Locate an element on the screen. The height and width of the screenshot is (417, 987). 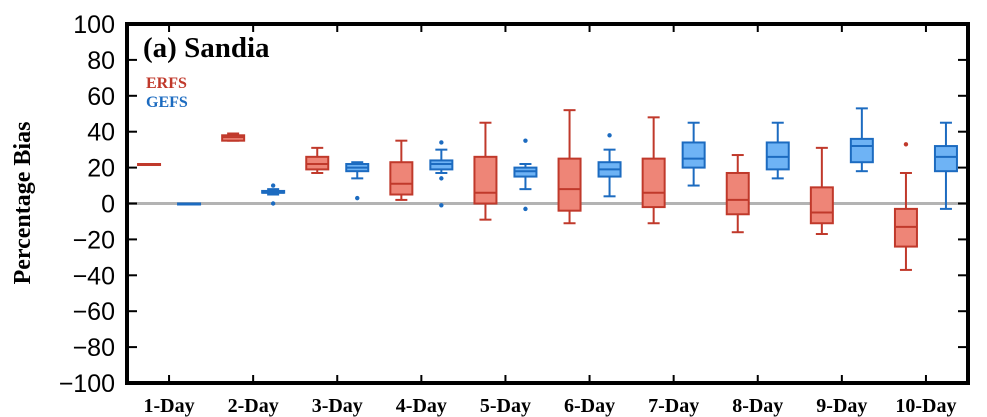
box-erfs-8-day is located at coordinates (737, 194).